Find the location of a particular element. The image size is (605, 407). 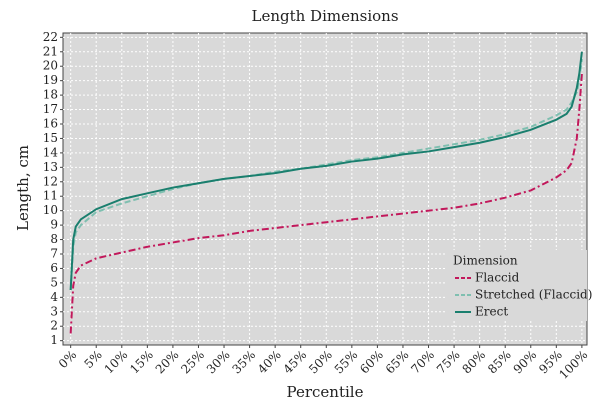

y-tick-label: 1 is located at coordinates (54, 340).